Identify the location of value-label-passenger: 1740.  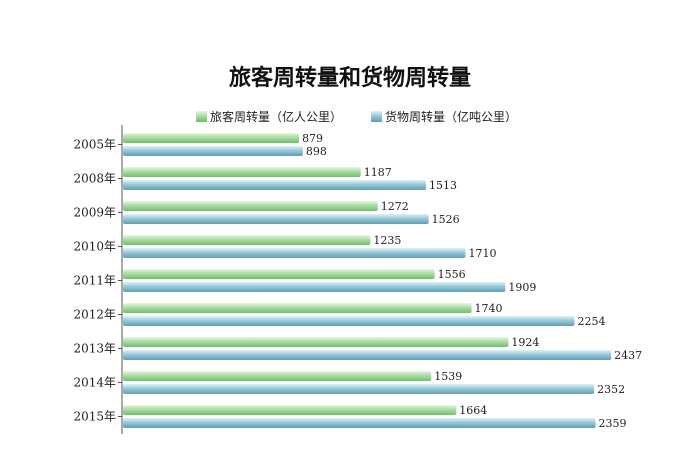
(489, 308).